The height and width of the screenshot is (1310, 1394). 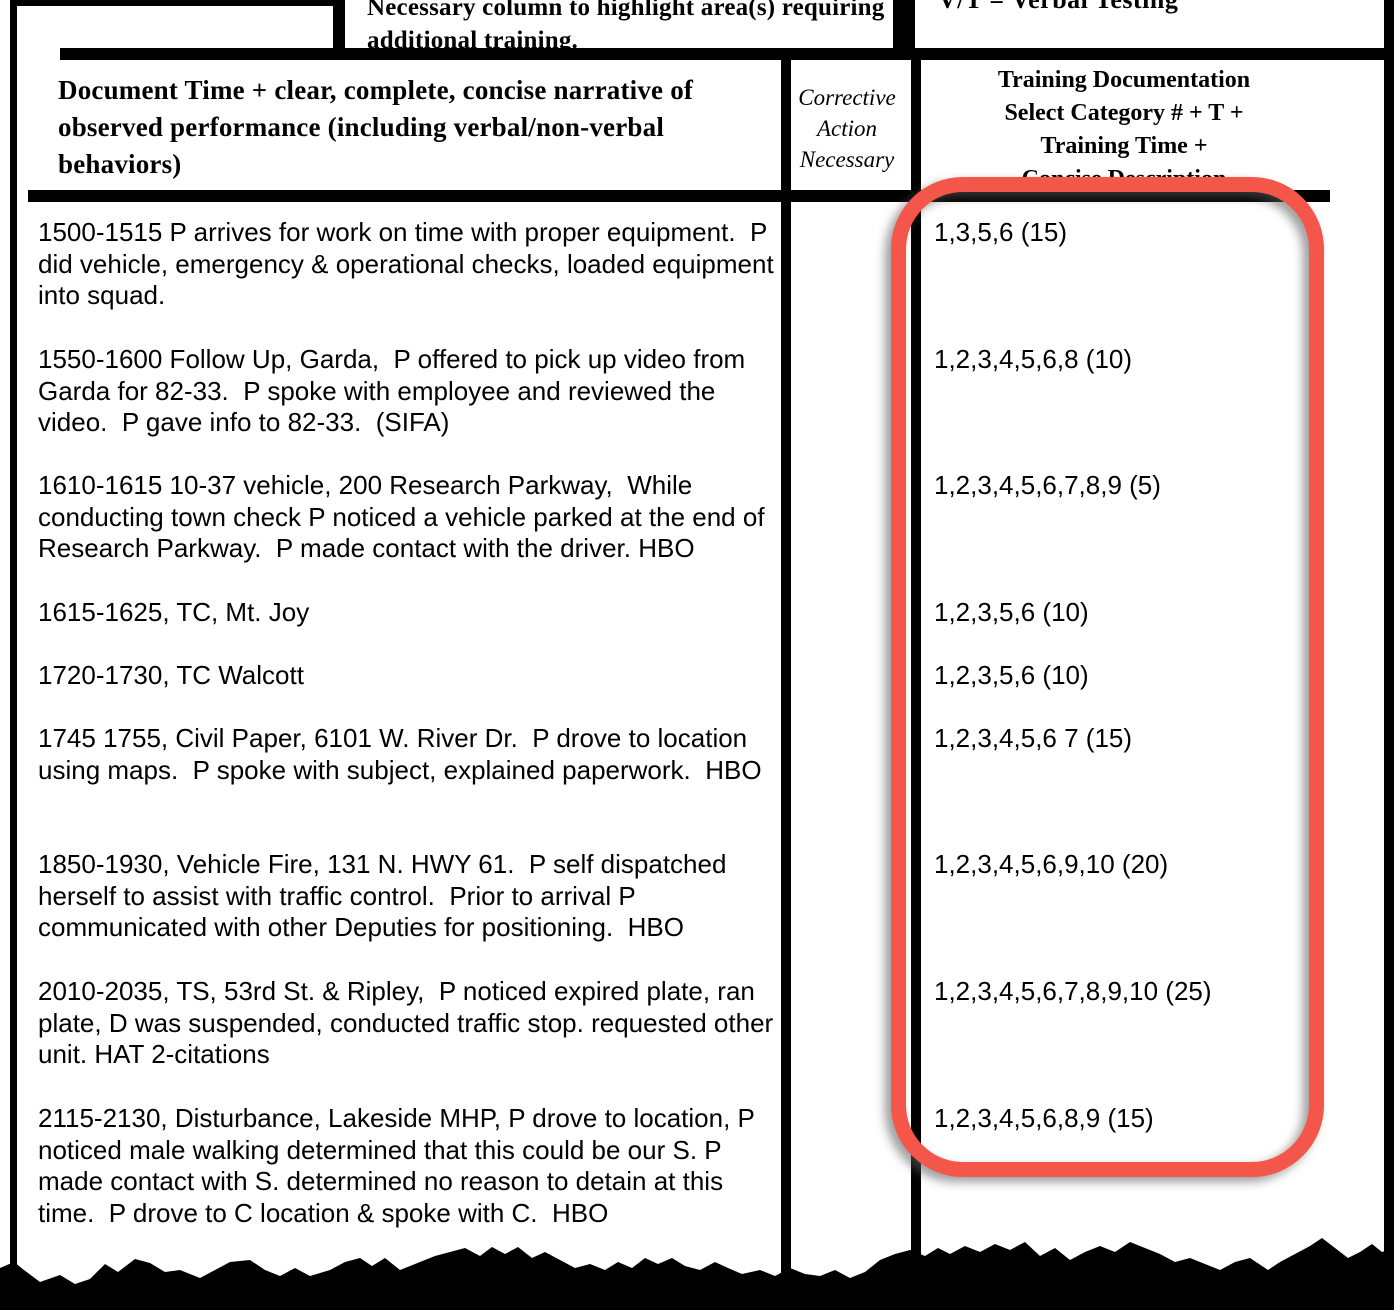 I want to click on narrative-cell: 1615-1625, TC, Mt. Joy, so click(x=174, y=612).